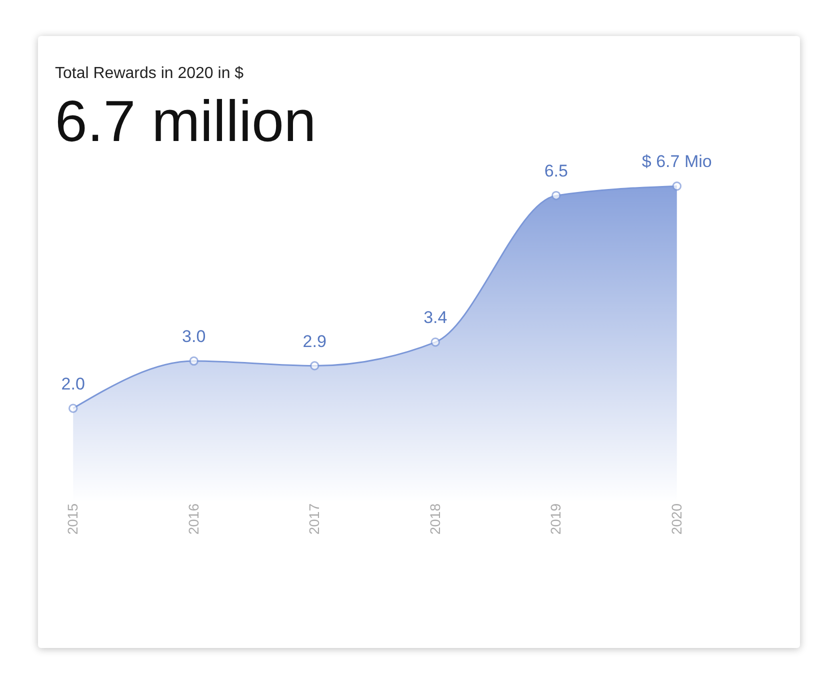 The height and width of the screenshot is (695, 837). What do you see at coordinates (677, 162) in the screenshot?
I see `data-label: $ 6.7 Mio` at bounding box center [677, 162].